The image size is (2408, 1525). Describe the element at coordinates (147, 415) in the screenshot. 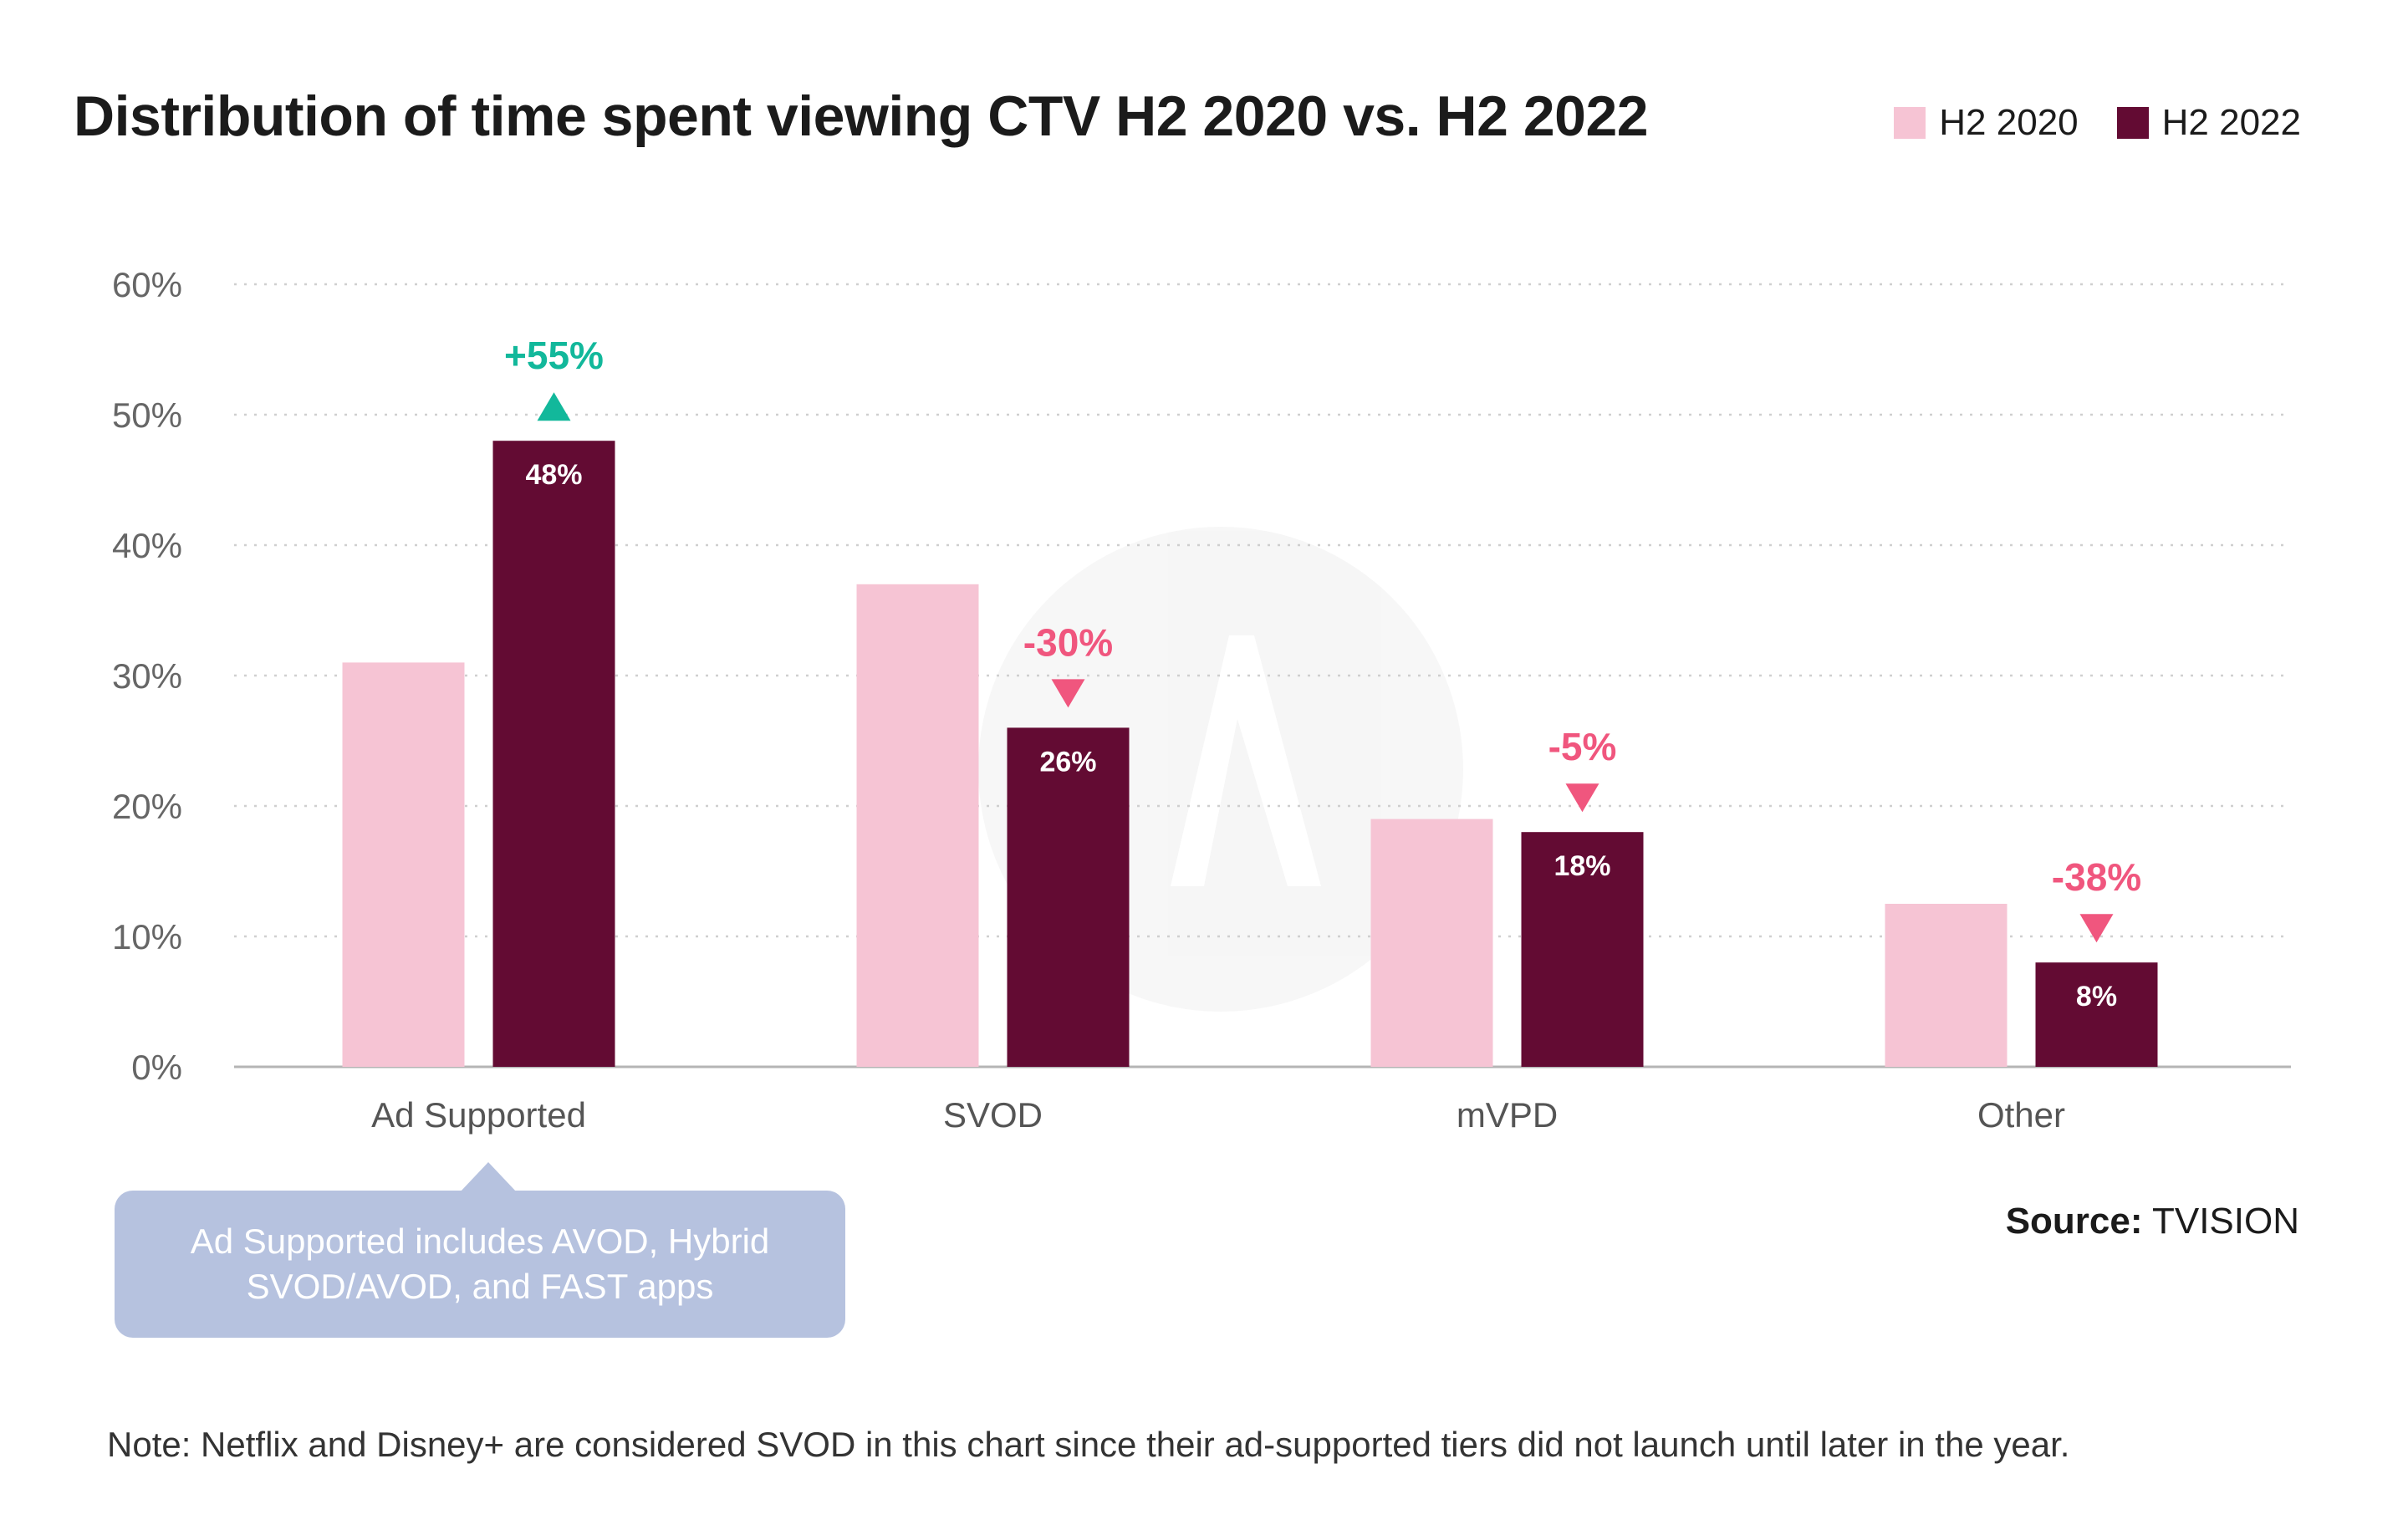

I see `y-tick-label: 50%` at that location.